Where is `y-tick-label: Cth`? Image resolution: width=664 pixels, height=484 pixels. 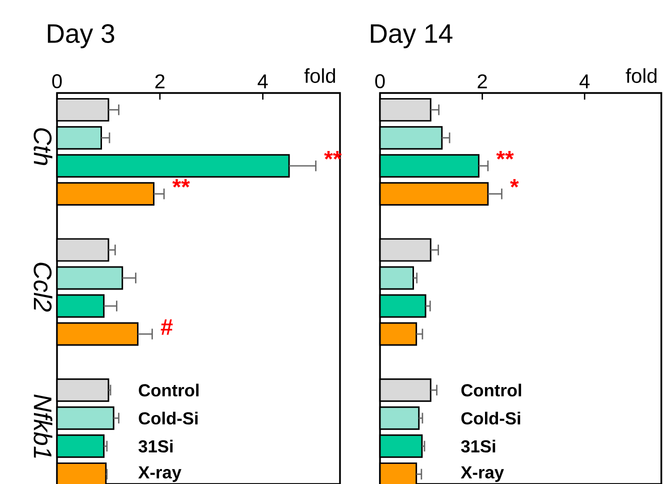 y-tick-label: Cth is located at coordinates (43, 147).